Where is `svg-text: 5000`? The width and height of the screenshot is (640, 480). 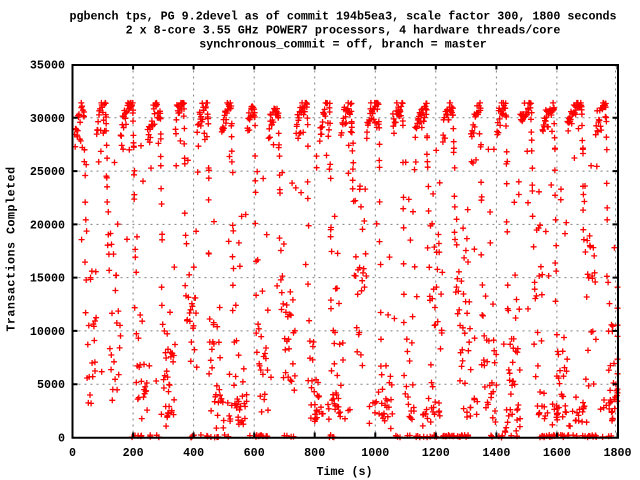
svg-text: 5000 is located at coordinates (51, 385).